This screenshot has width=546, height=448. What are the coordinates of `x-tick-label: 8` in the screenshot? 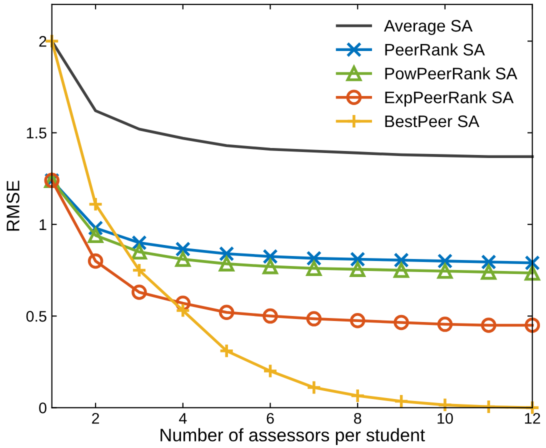 It's located at (358, 418).